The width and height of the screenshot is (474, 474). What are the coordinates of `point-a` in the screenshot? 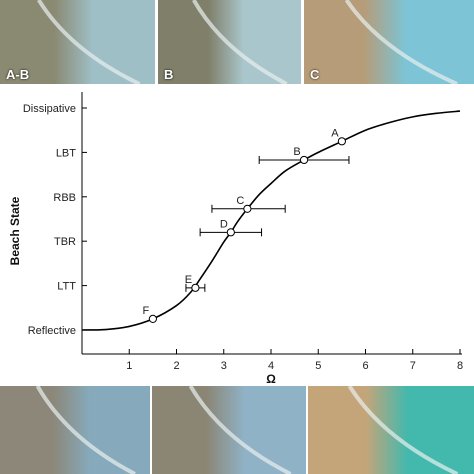 It's located at (341, 141).